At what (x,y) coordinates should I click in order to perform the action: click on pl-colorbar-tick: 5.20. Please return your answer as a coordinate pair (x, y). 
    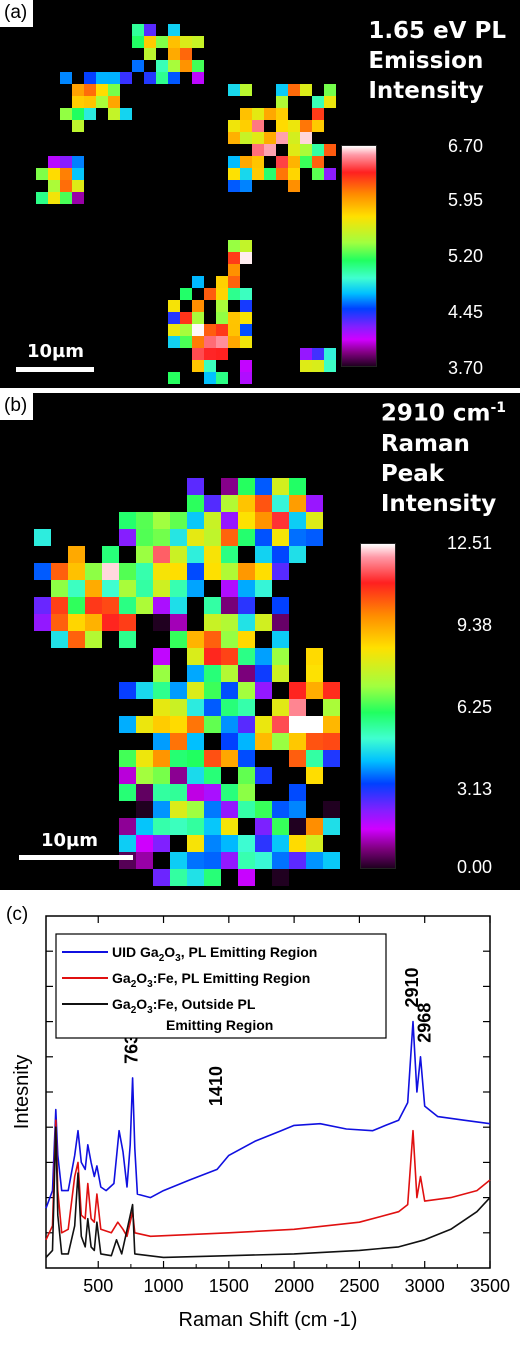
    Looking at the image, I should click on (466, 256).